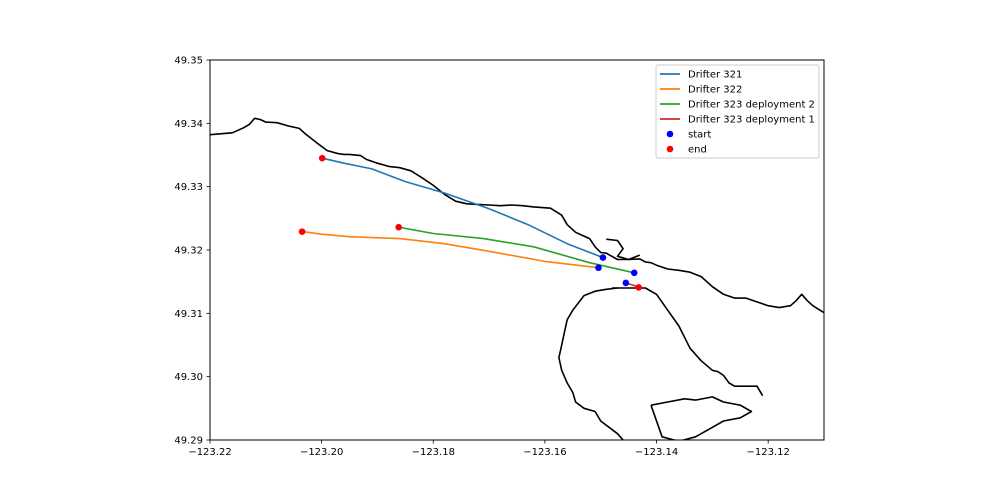 This screenshot has height=504, width=1008. What do you see at coordinates (751, 105) in the screenshot?
I see `legend-label-2: Drifter 323 deployment 2` at bounding box center [751, 105].